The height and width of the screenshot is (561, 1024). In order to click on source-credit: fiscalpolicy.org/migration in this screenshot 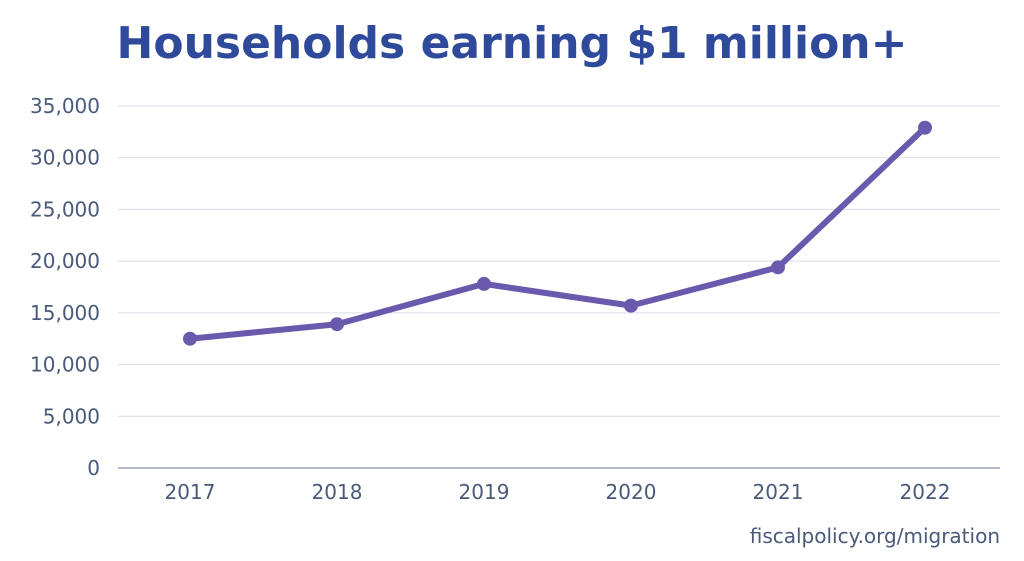, I will do `click(874, 536)`.